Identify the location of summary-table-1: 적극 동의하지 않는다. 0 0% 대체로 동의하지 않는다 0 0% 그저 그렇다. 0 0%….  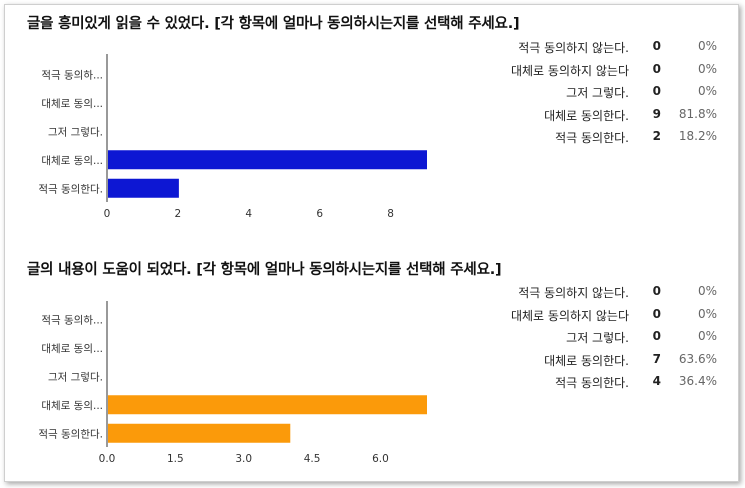
(590, 92).